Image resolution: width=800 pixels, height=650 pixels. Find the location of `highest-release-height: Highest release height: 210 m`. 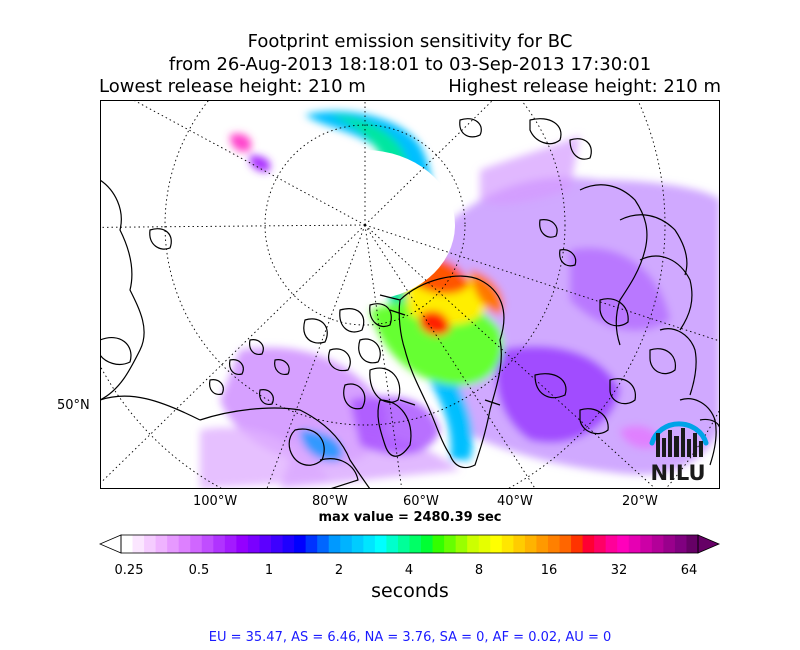

highest-release-height: Highest release height: 210 m is located at coordinates (584, 86).